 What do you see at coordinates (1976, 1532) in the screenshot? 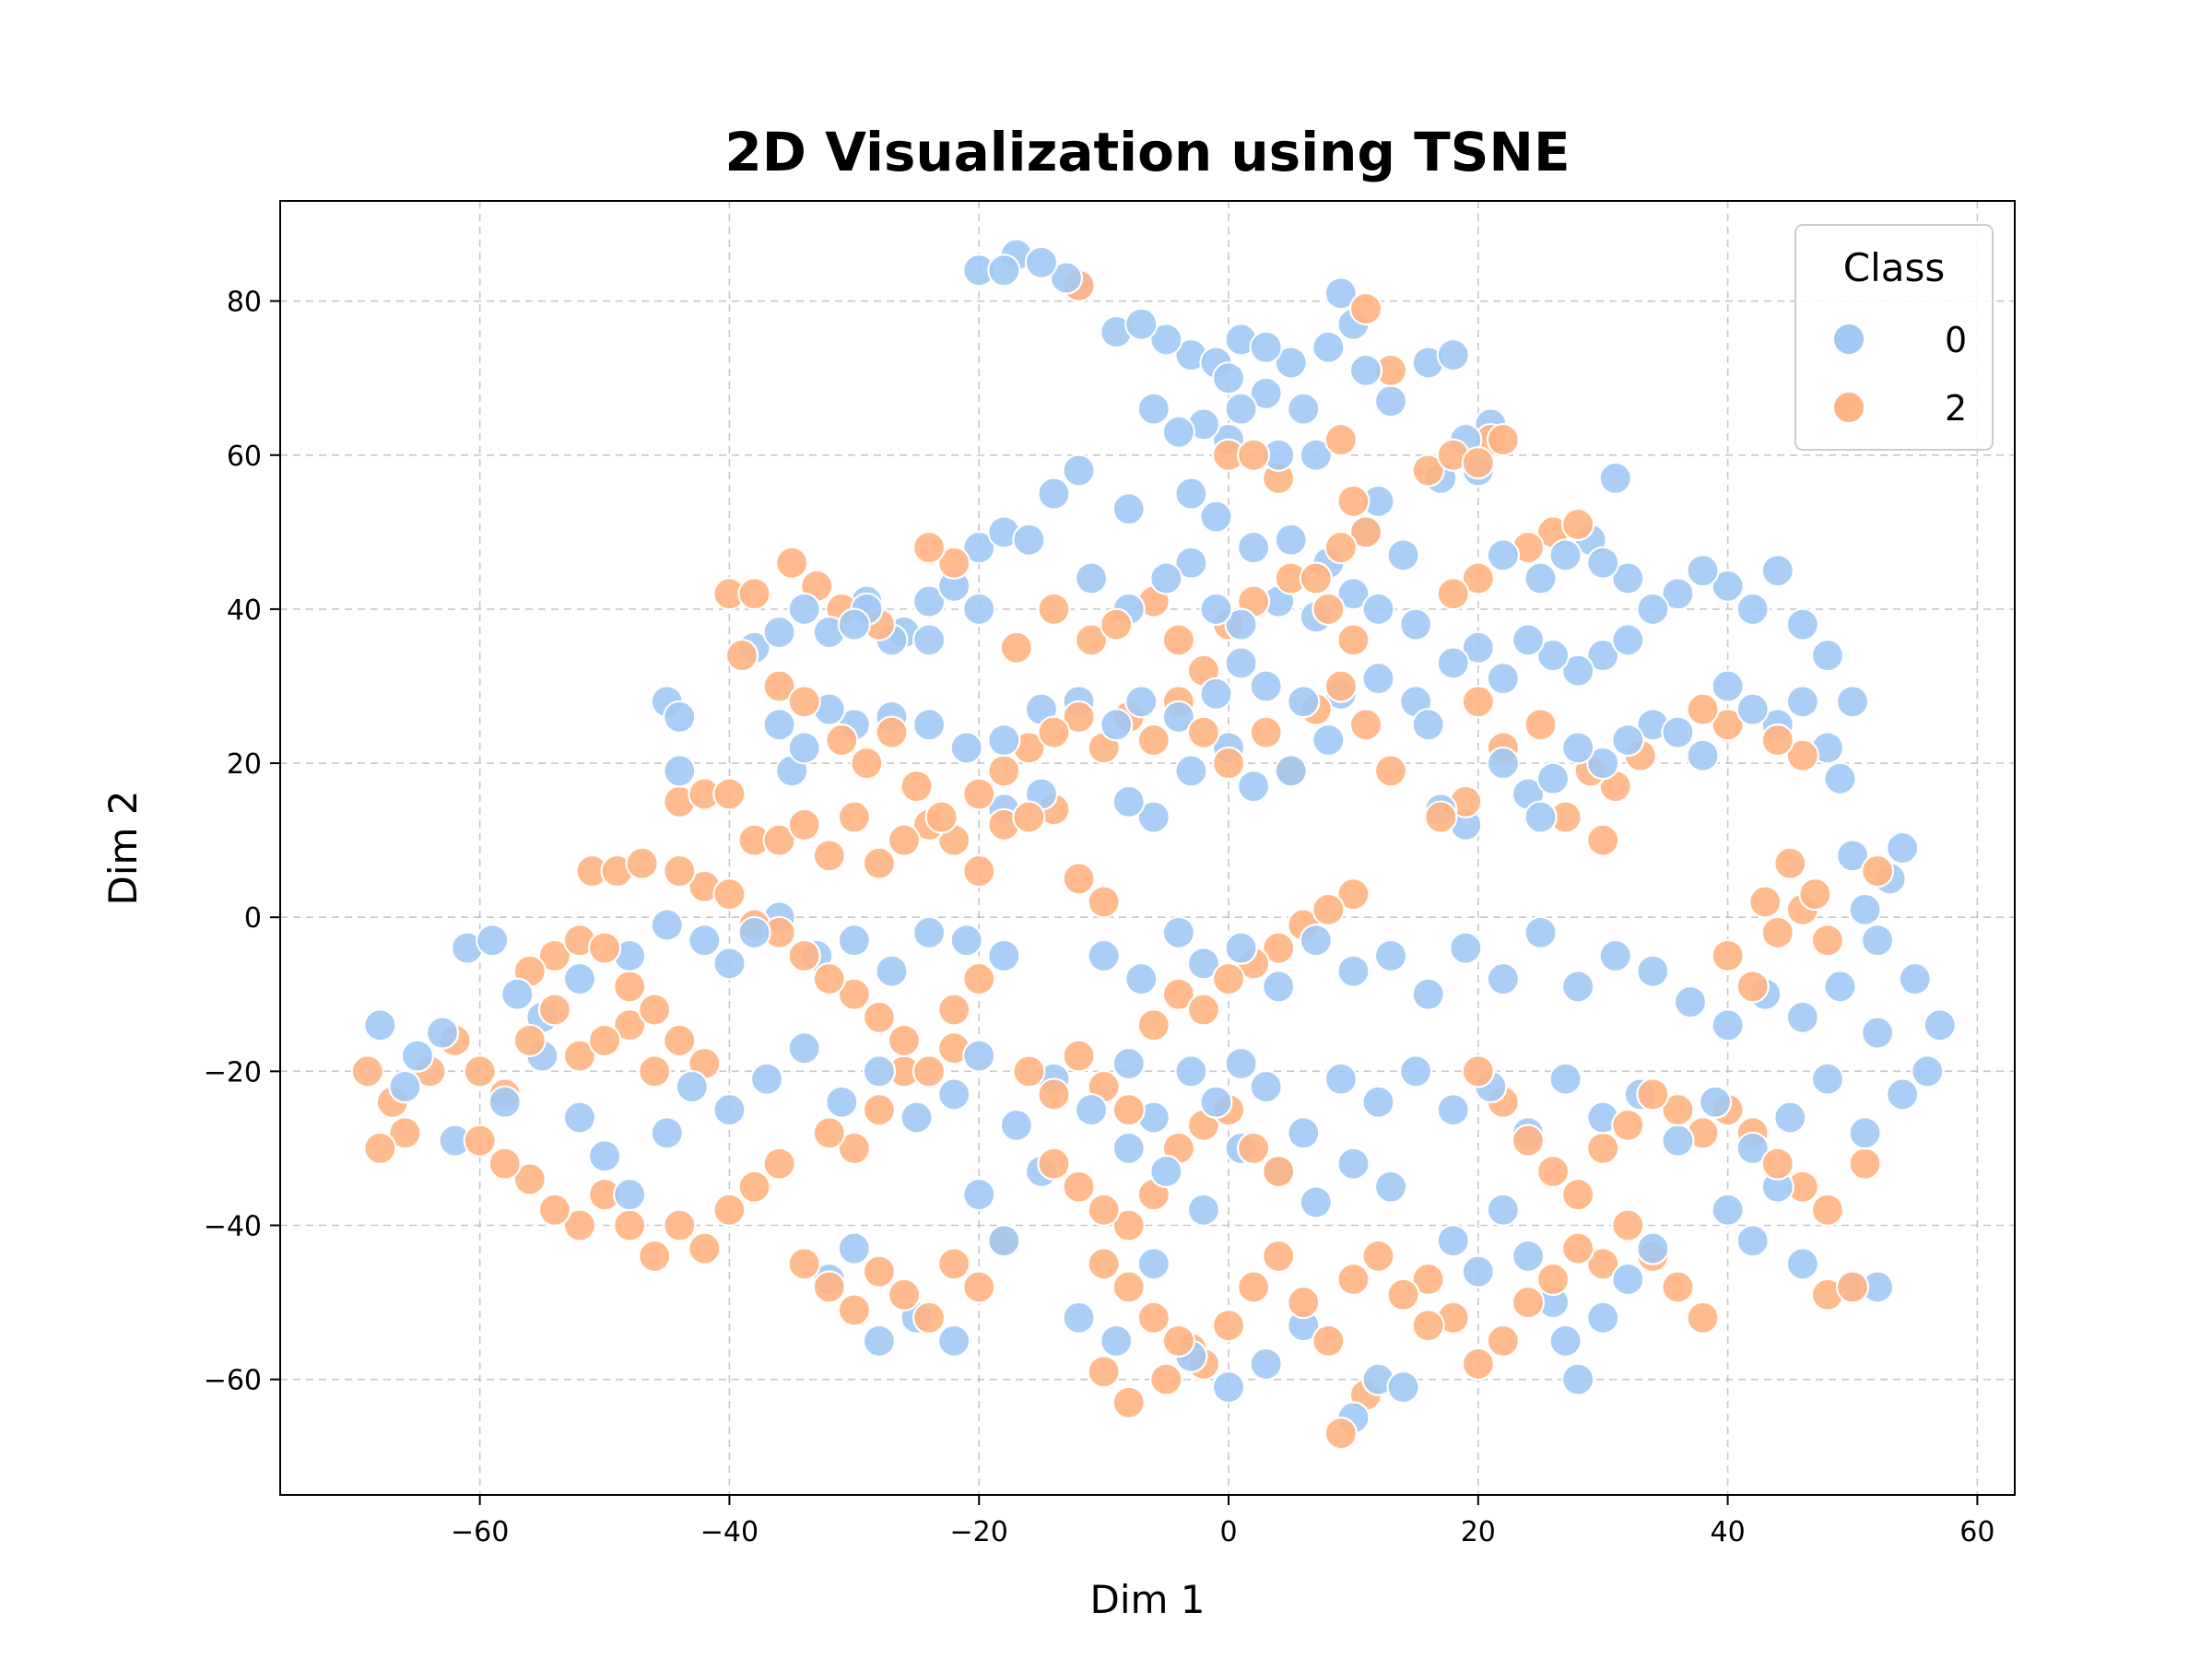
I see `x-tick-label: 60` at bounding box center [1976, 1532].